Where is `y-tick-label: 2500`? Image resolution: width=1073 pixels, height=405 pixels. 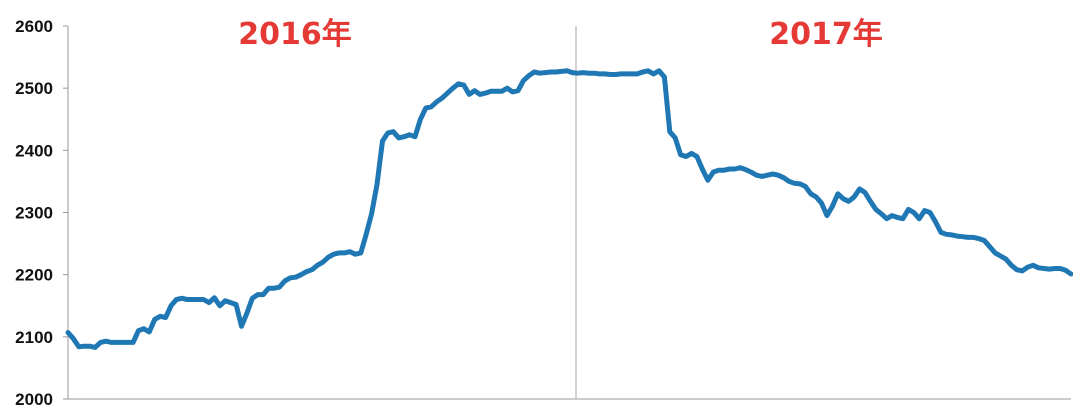
y-tick-label: 2500 is located at coordinates (34, 88).